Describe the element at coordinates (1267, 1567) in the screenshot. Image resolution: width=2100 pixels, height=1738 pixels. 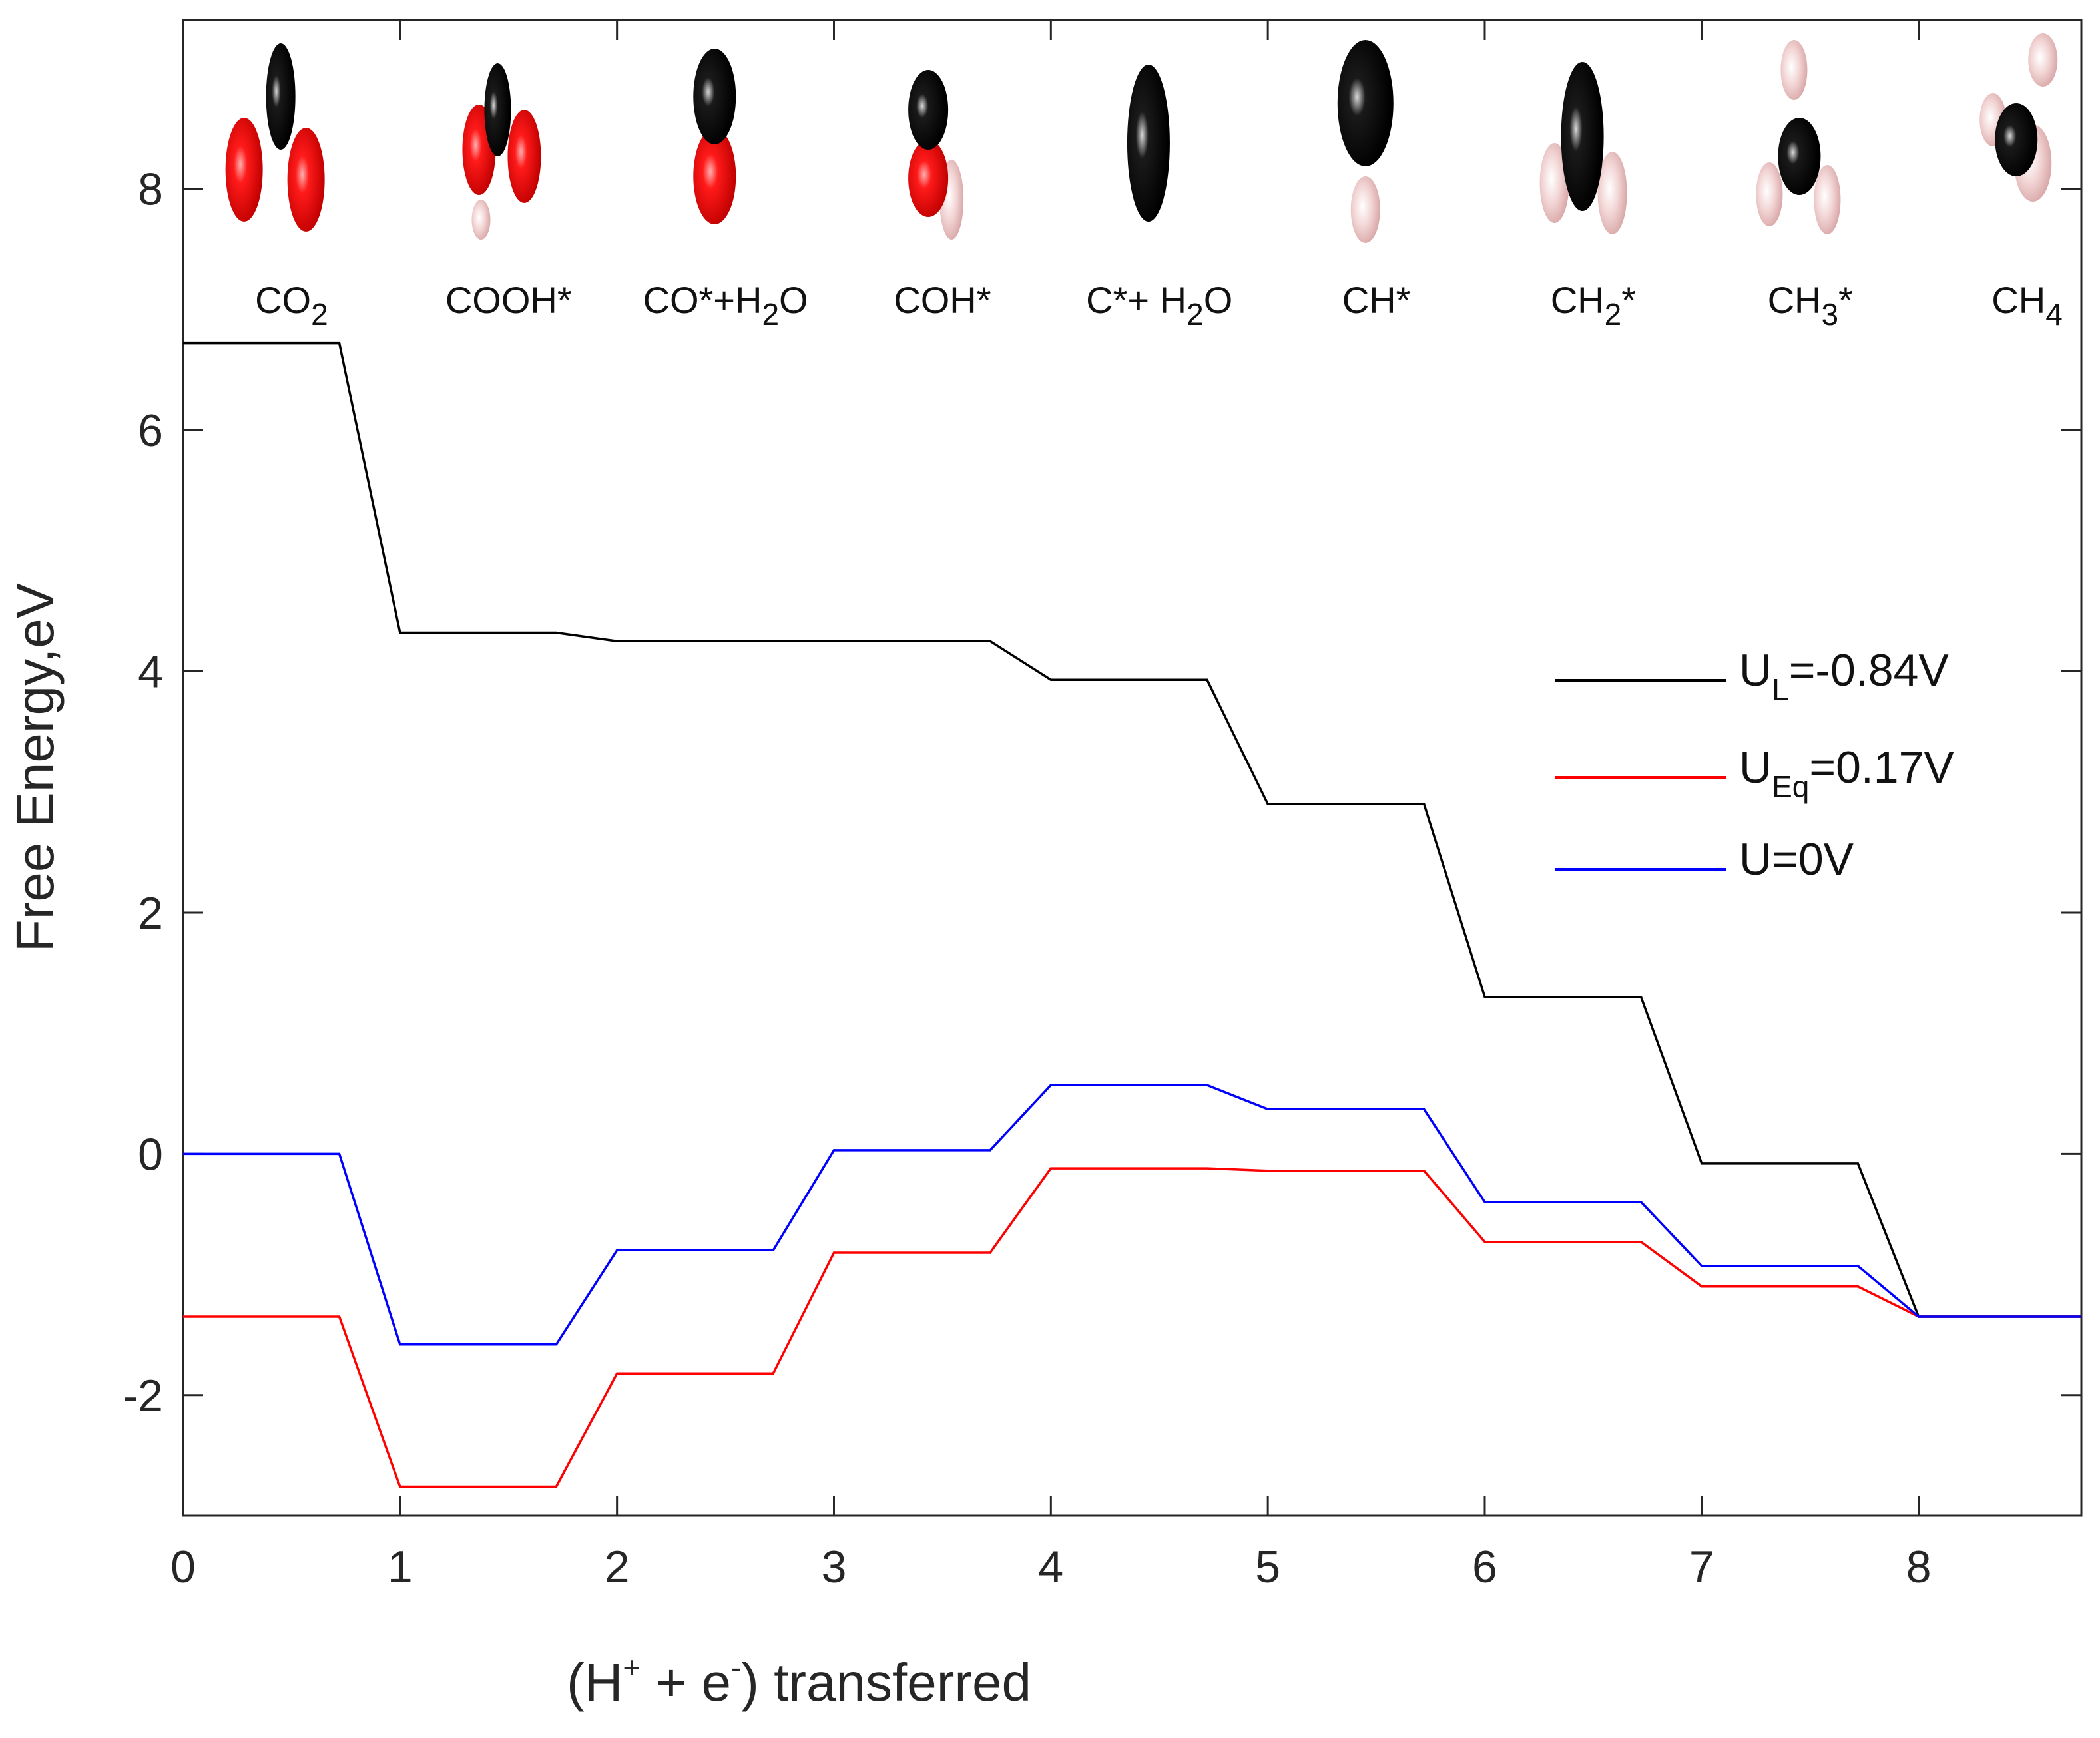
I see `x-tick-label: 5` at that location.